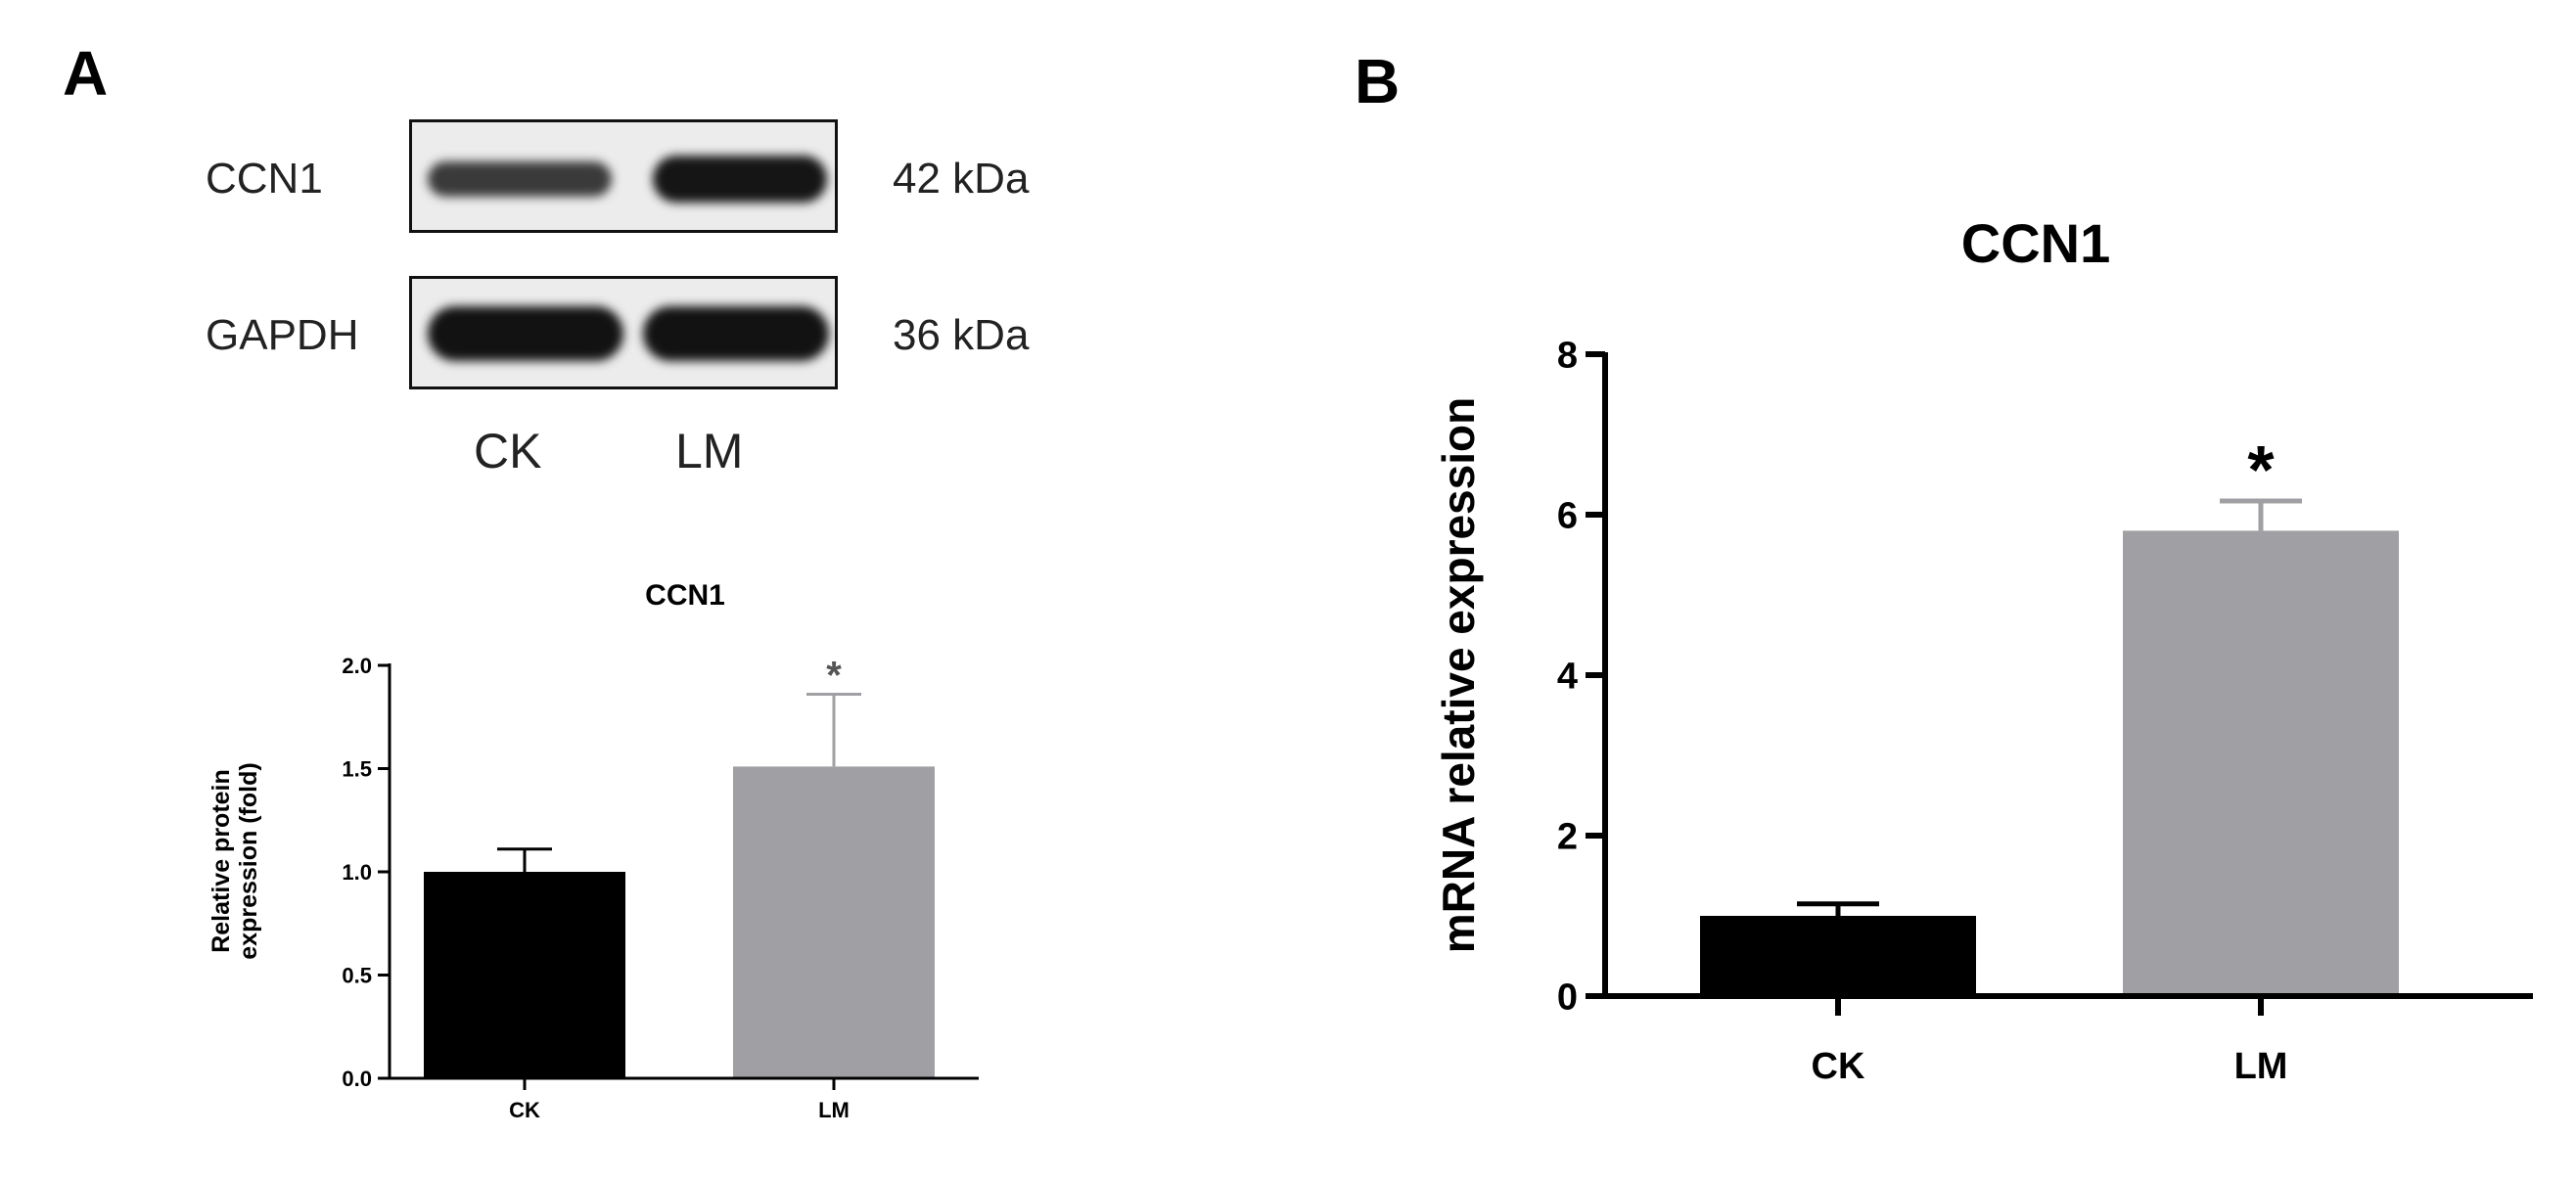  What do you see at coordinates (264, 179) in the screenshot?
I see `blot-label-ccn1: CCN1` at bounding box center [264, 179].